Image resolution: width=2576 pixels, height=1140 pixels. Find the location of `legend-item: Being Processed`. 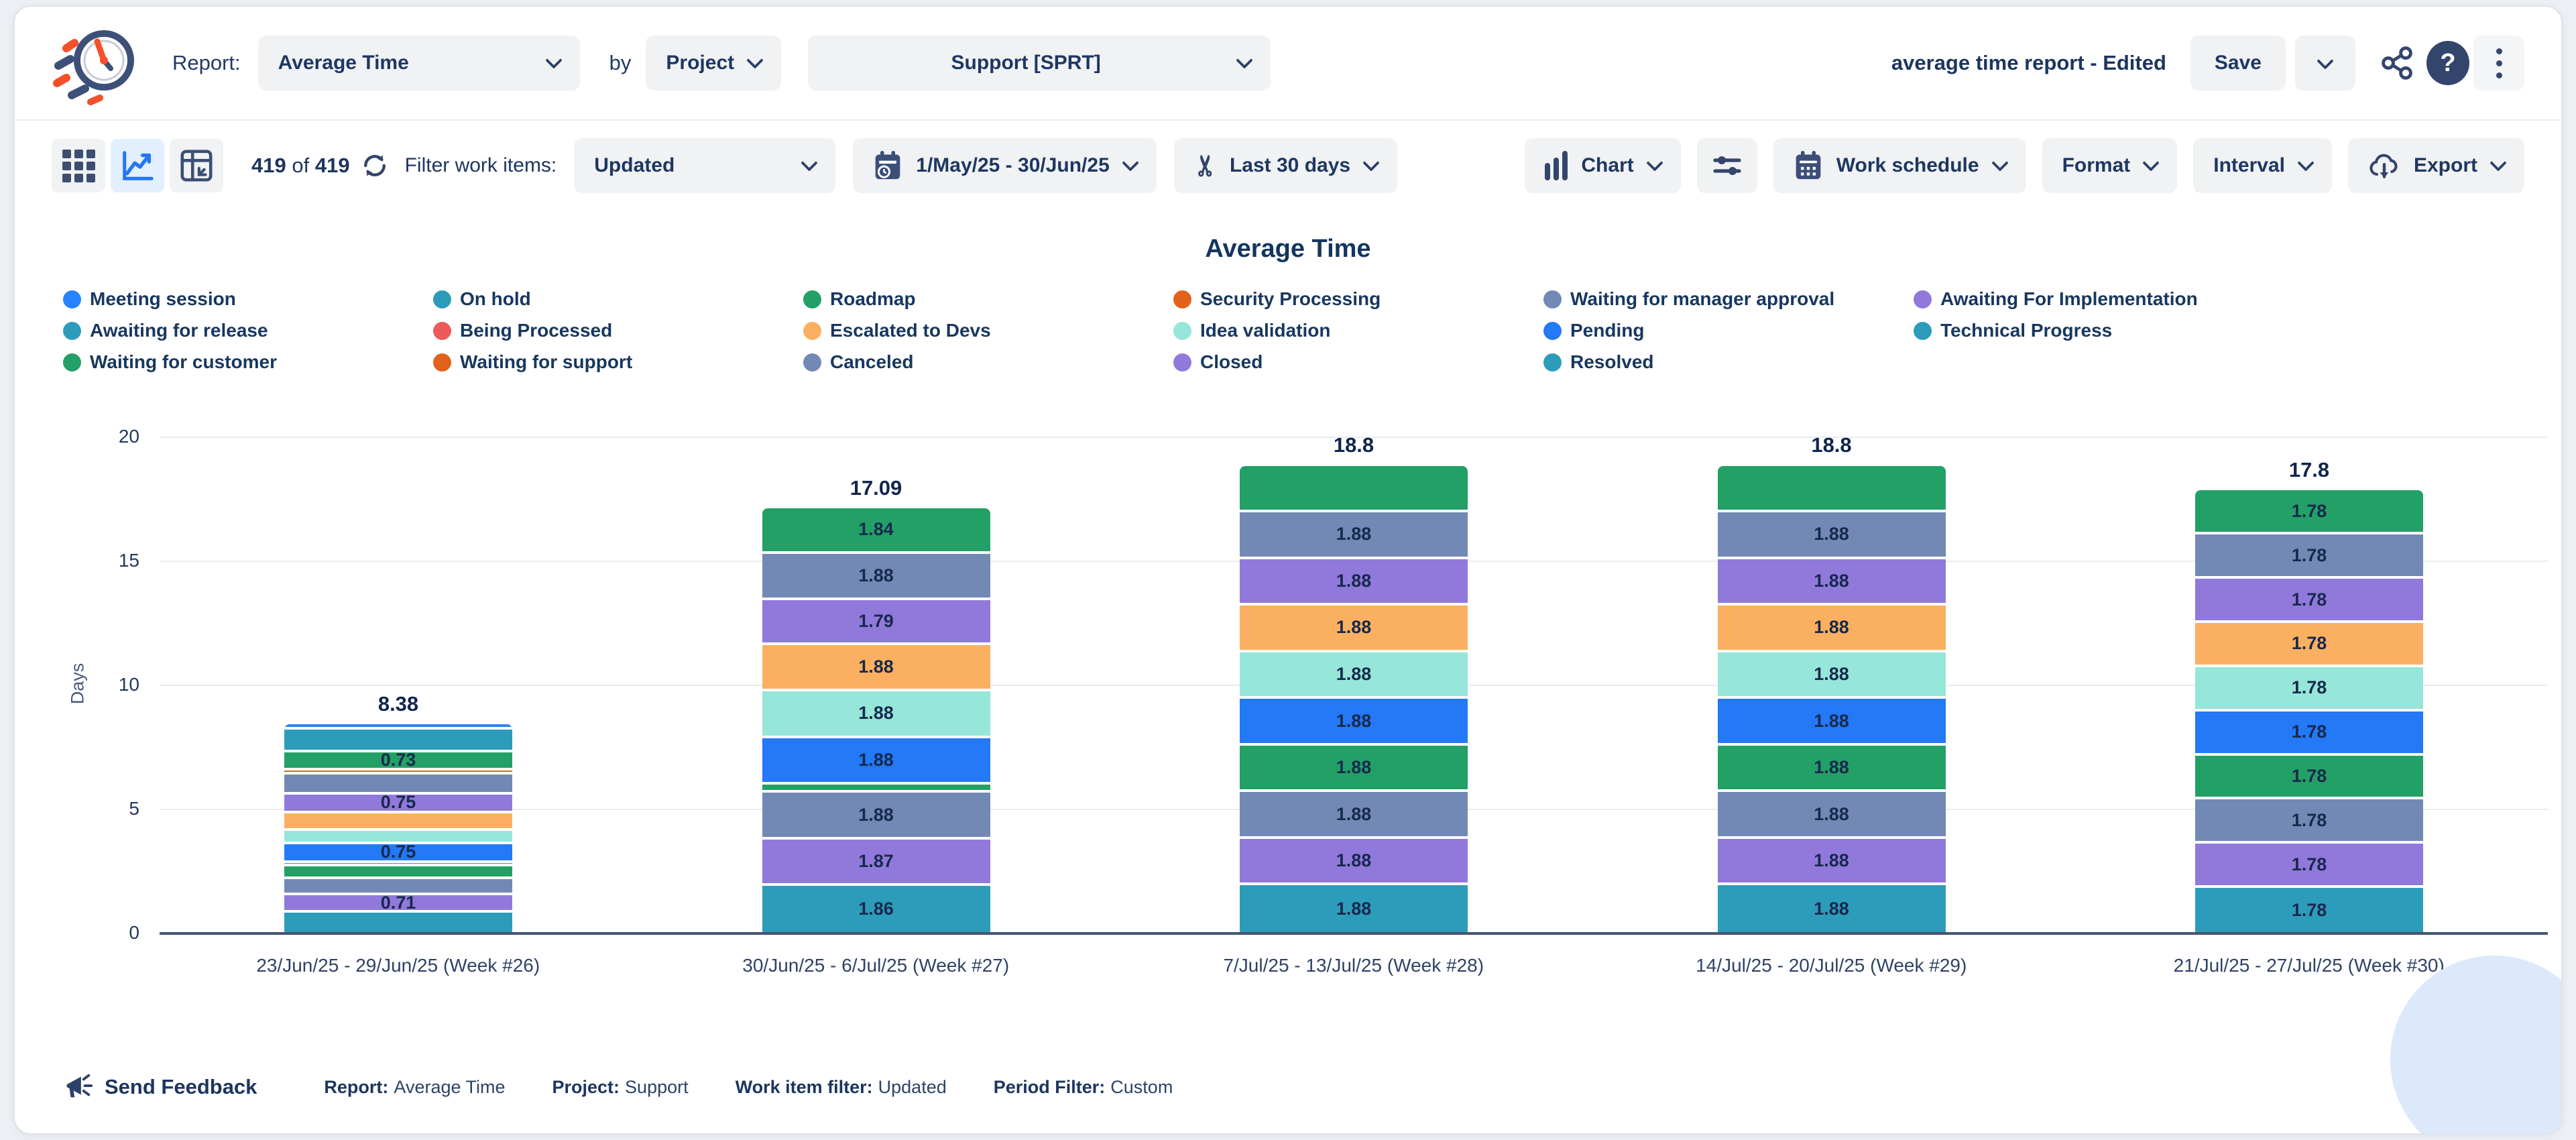

legend-item: Being Processed is located at coordinates (618, 330).